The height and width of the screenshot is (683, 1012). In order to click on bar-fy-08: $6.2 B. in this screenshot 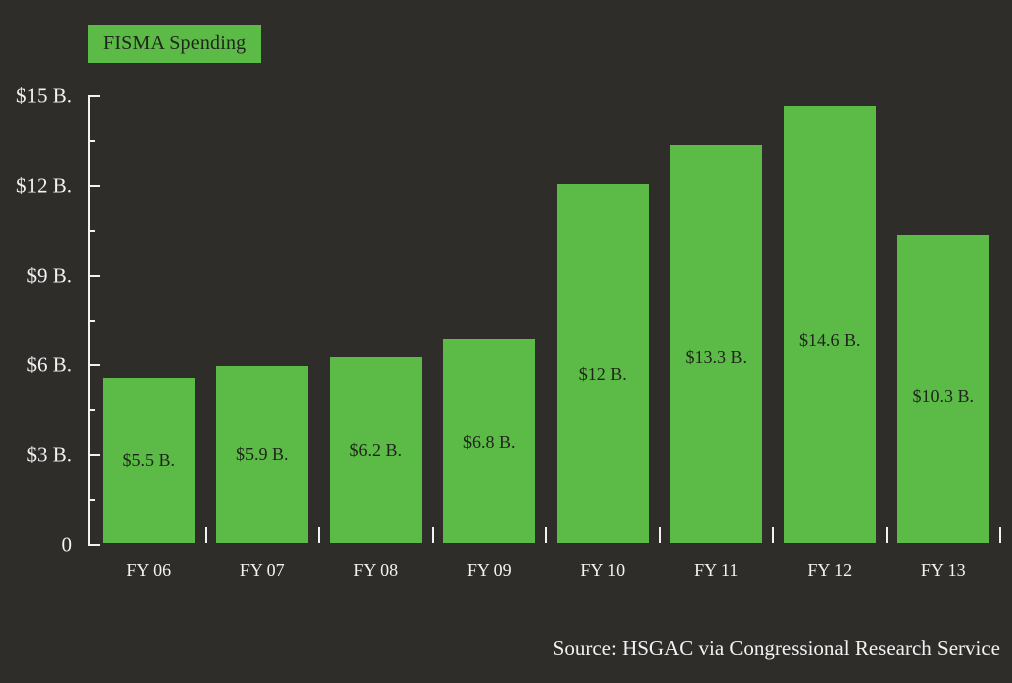, I will do `click(375, 450)`.